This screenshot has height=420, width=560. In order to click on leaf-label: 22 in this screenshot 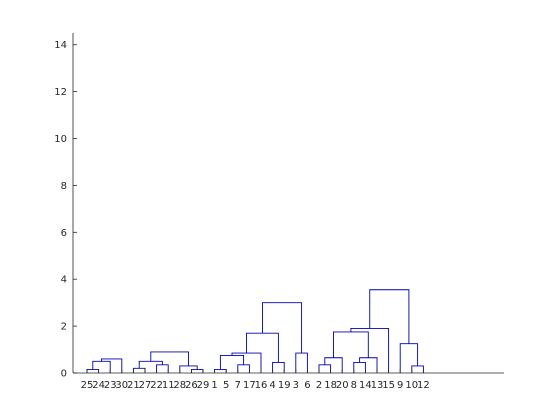, I will do `click(156, 385)`.